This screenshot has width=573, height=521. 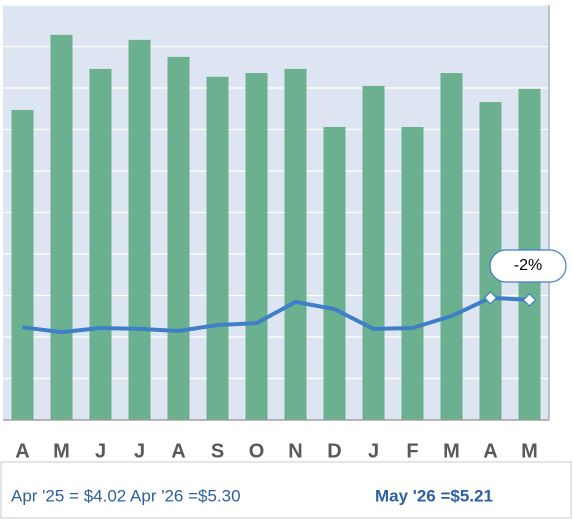 I want to click on annotation: -2%, so click(x=528, y=265).